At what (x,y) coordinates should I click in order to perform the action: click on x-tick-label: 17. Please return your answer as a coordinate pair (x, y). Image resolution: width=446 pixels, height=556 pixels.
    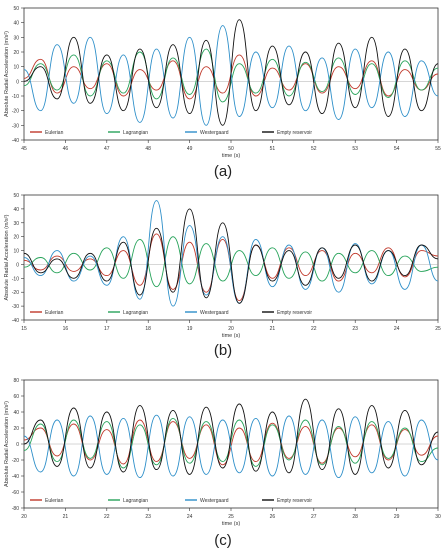
    Looking at the image, I should click on (107, 329).